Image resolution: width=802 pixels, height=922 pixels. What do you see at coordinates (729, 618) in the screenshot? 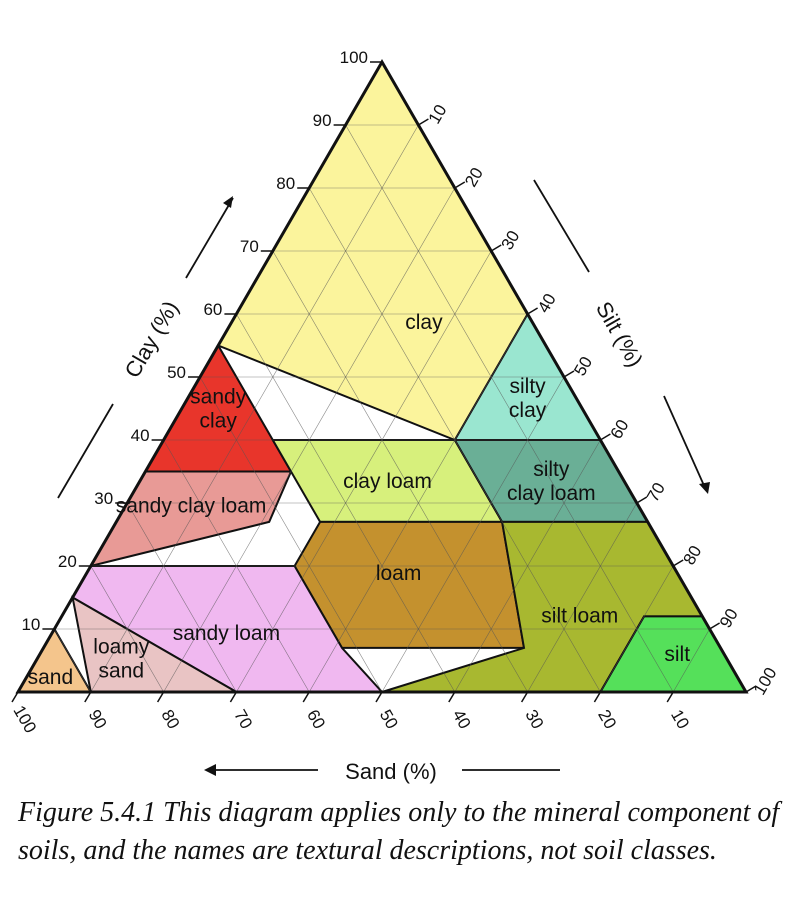
I see `silt-tick-label: 90` at bounding box center [729, 618].